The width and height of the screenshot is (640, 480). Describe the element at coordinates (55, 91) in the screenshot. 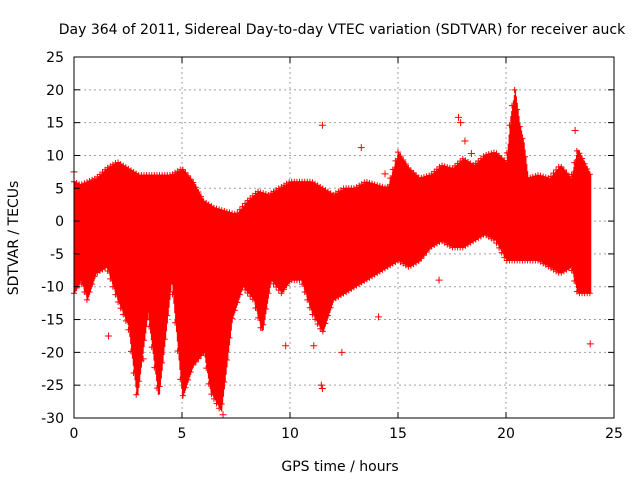

I see `y-tick-label: 20` at that location.